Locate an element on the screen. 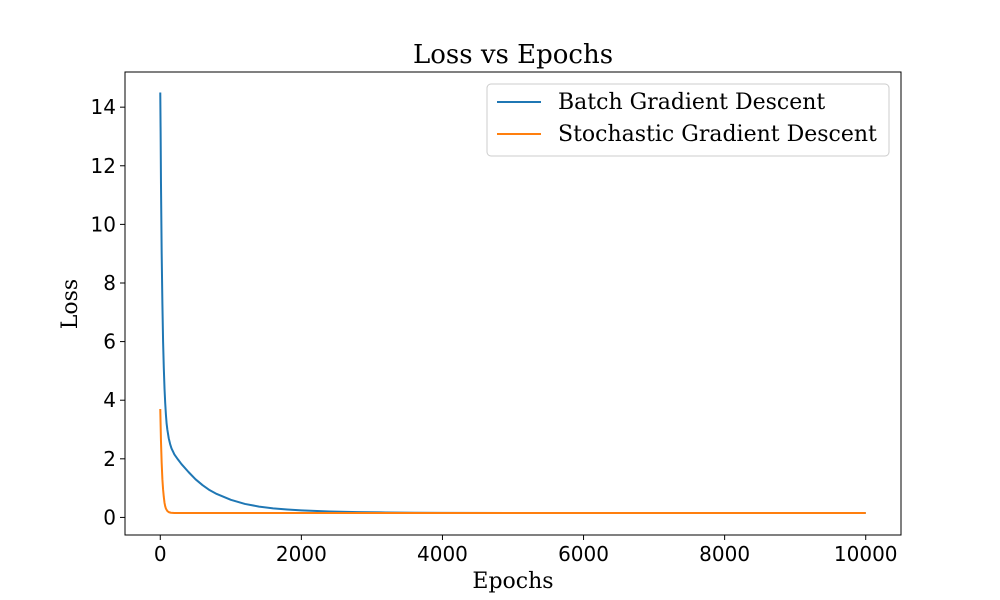  x-tick-label: 2000 is located at coordinates (301, 554).